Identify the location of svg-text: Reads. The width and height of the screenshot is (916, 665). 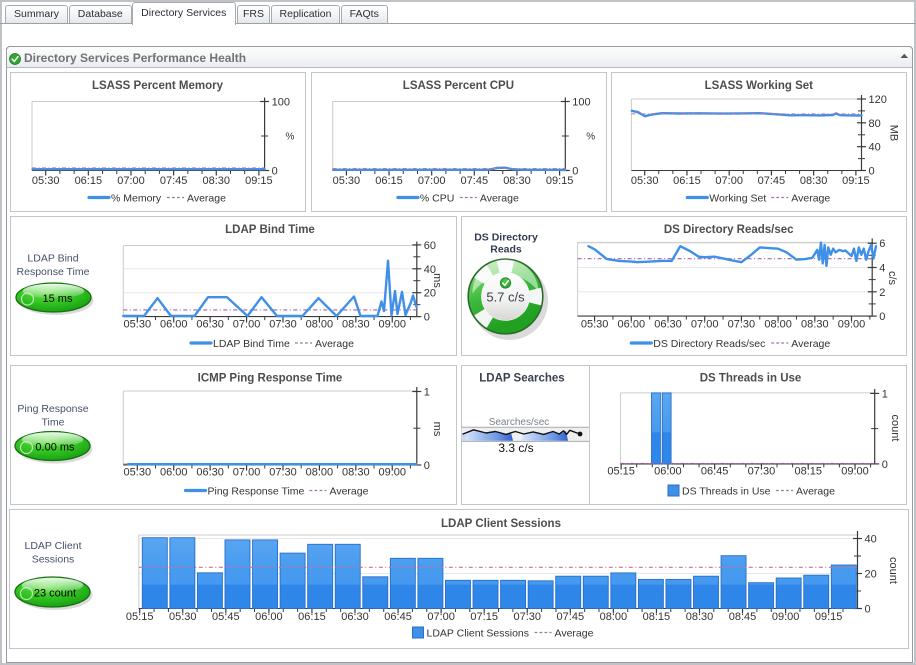
(506, 250).